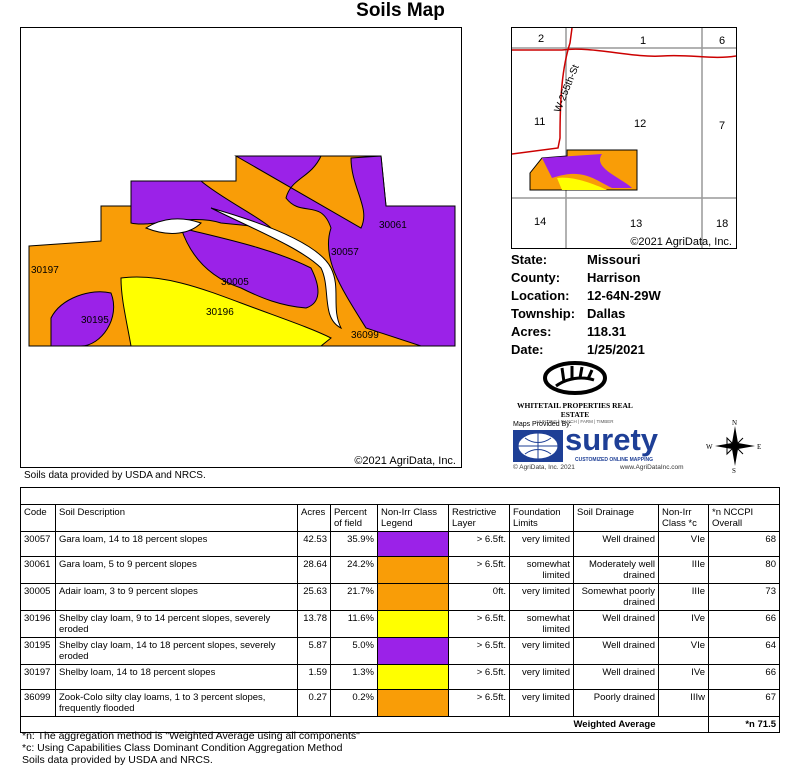 The width and height of the screenshot is (801, 771). What do you see at coordinates (314, 597) in the screenshot?
I see `cell-acres: 25.63` at bounding box center [314, 597].